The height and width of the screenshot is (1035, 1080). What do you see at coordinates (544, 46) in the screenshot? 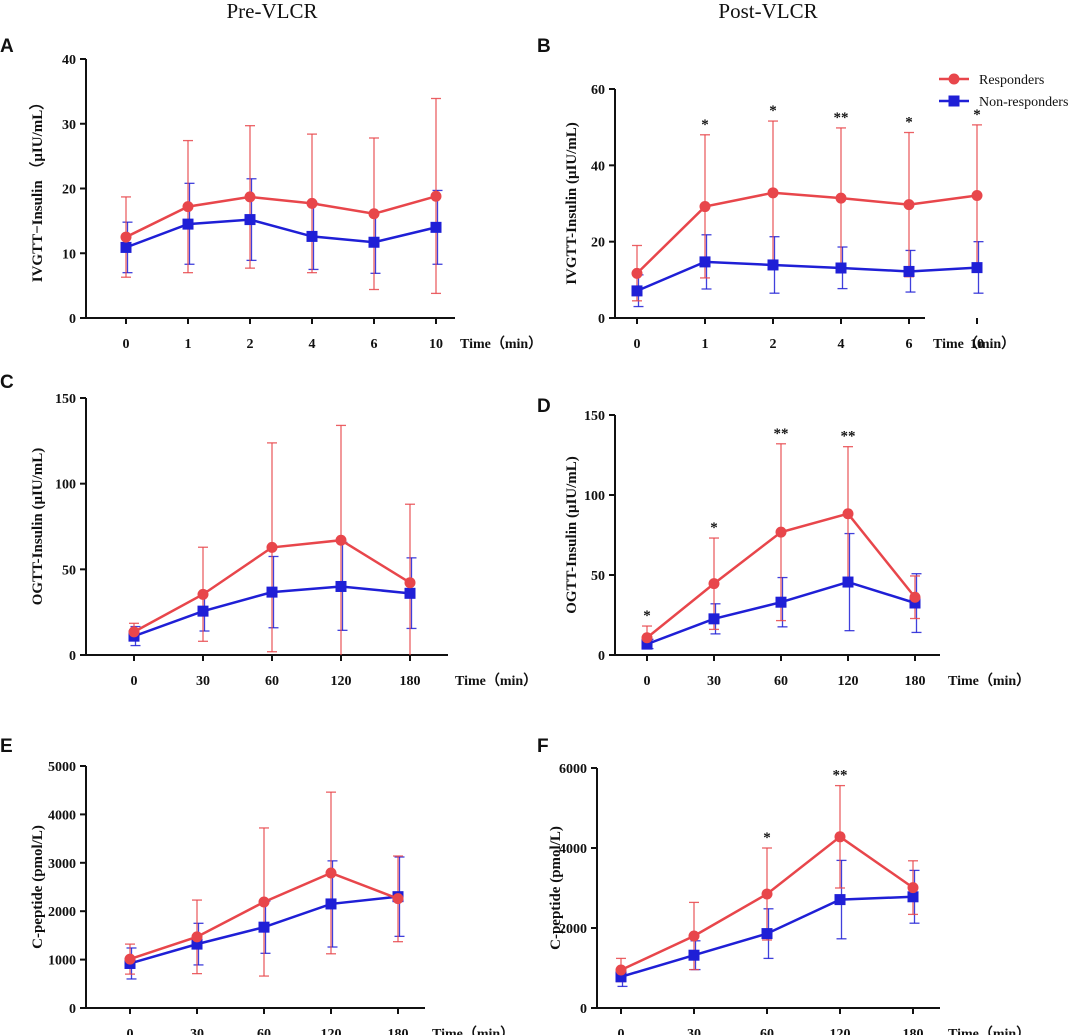
I see `panel-letter-b: B` at bounding box center [544, 46].